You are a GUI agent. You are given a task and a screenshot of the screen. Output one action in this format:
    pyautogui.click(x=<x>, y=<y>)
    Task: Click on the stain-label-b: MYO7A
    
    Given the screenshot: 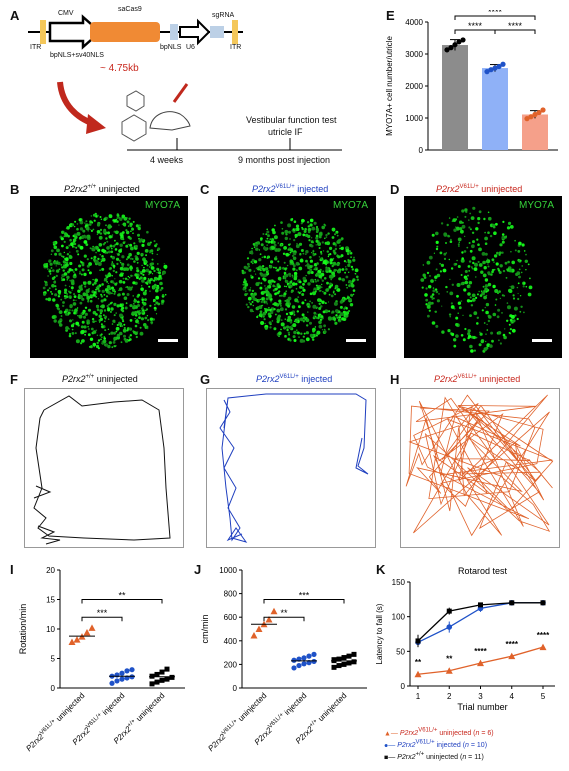 What is the action you would take?
    pyautogui.click(x=162, y=205)
    